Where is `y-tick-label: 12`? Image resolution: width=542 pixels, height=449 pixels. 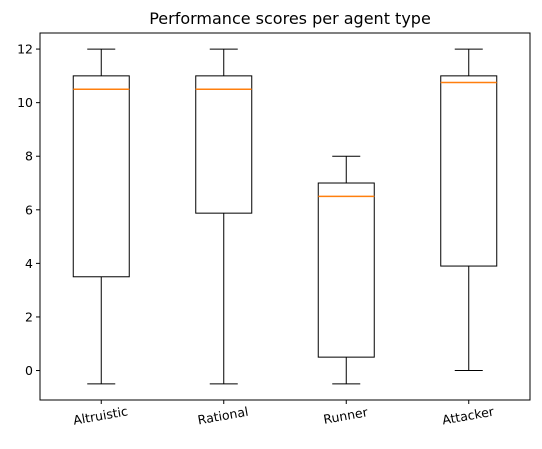
y-tick-label: 12 is located at coordinates (25, 49).